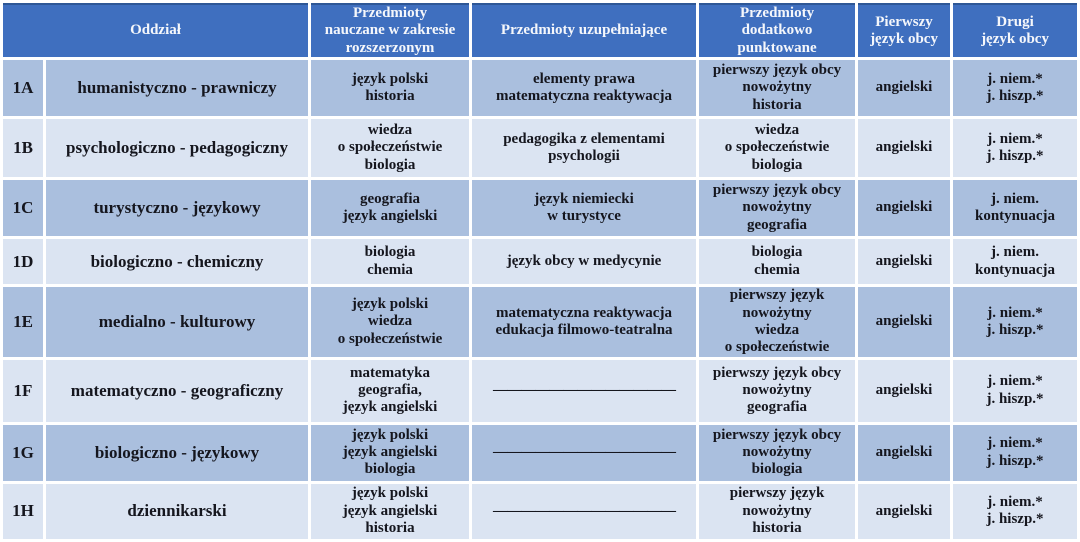  I want to click on class-name: psychologiczno - pedagogiczny, so click(177, 148).